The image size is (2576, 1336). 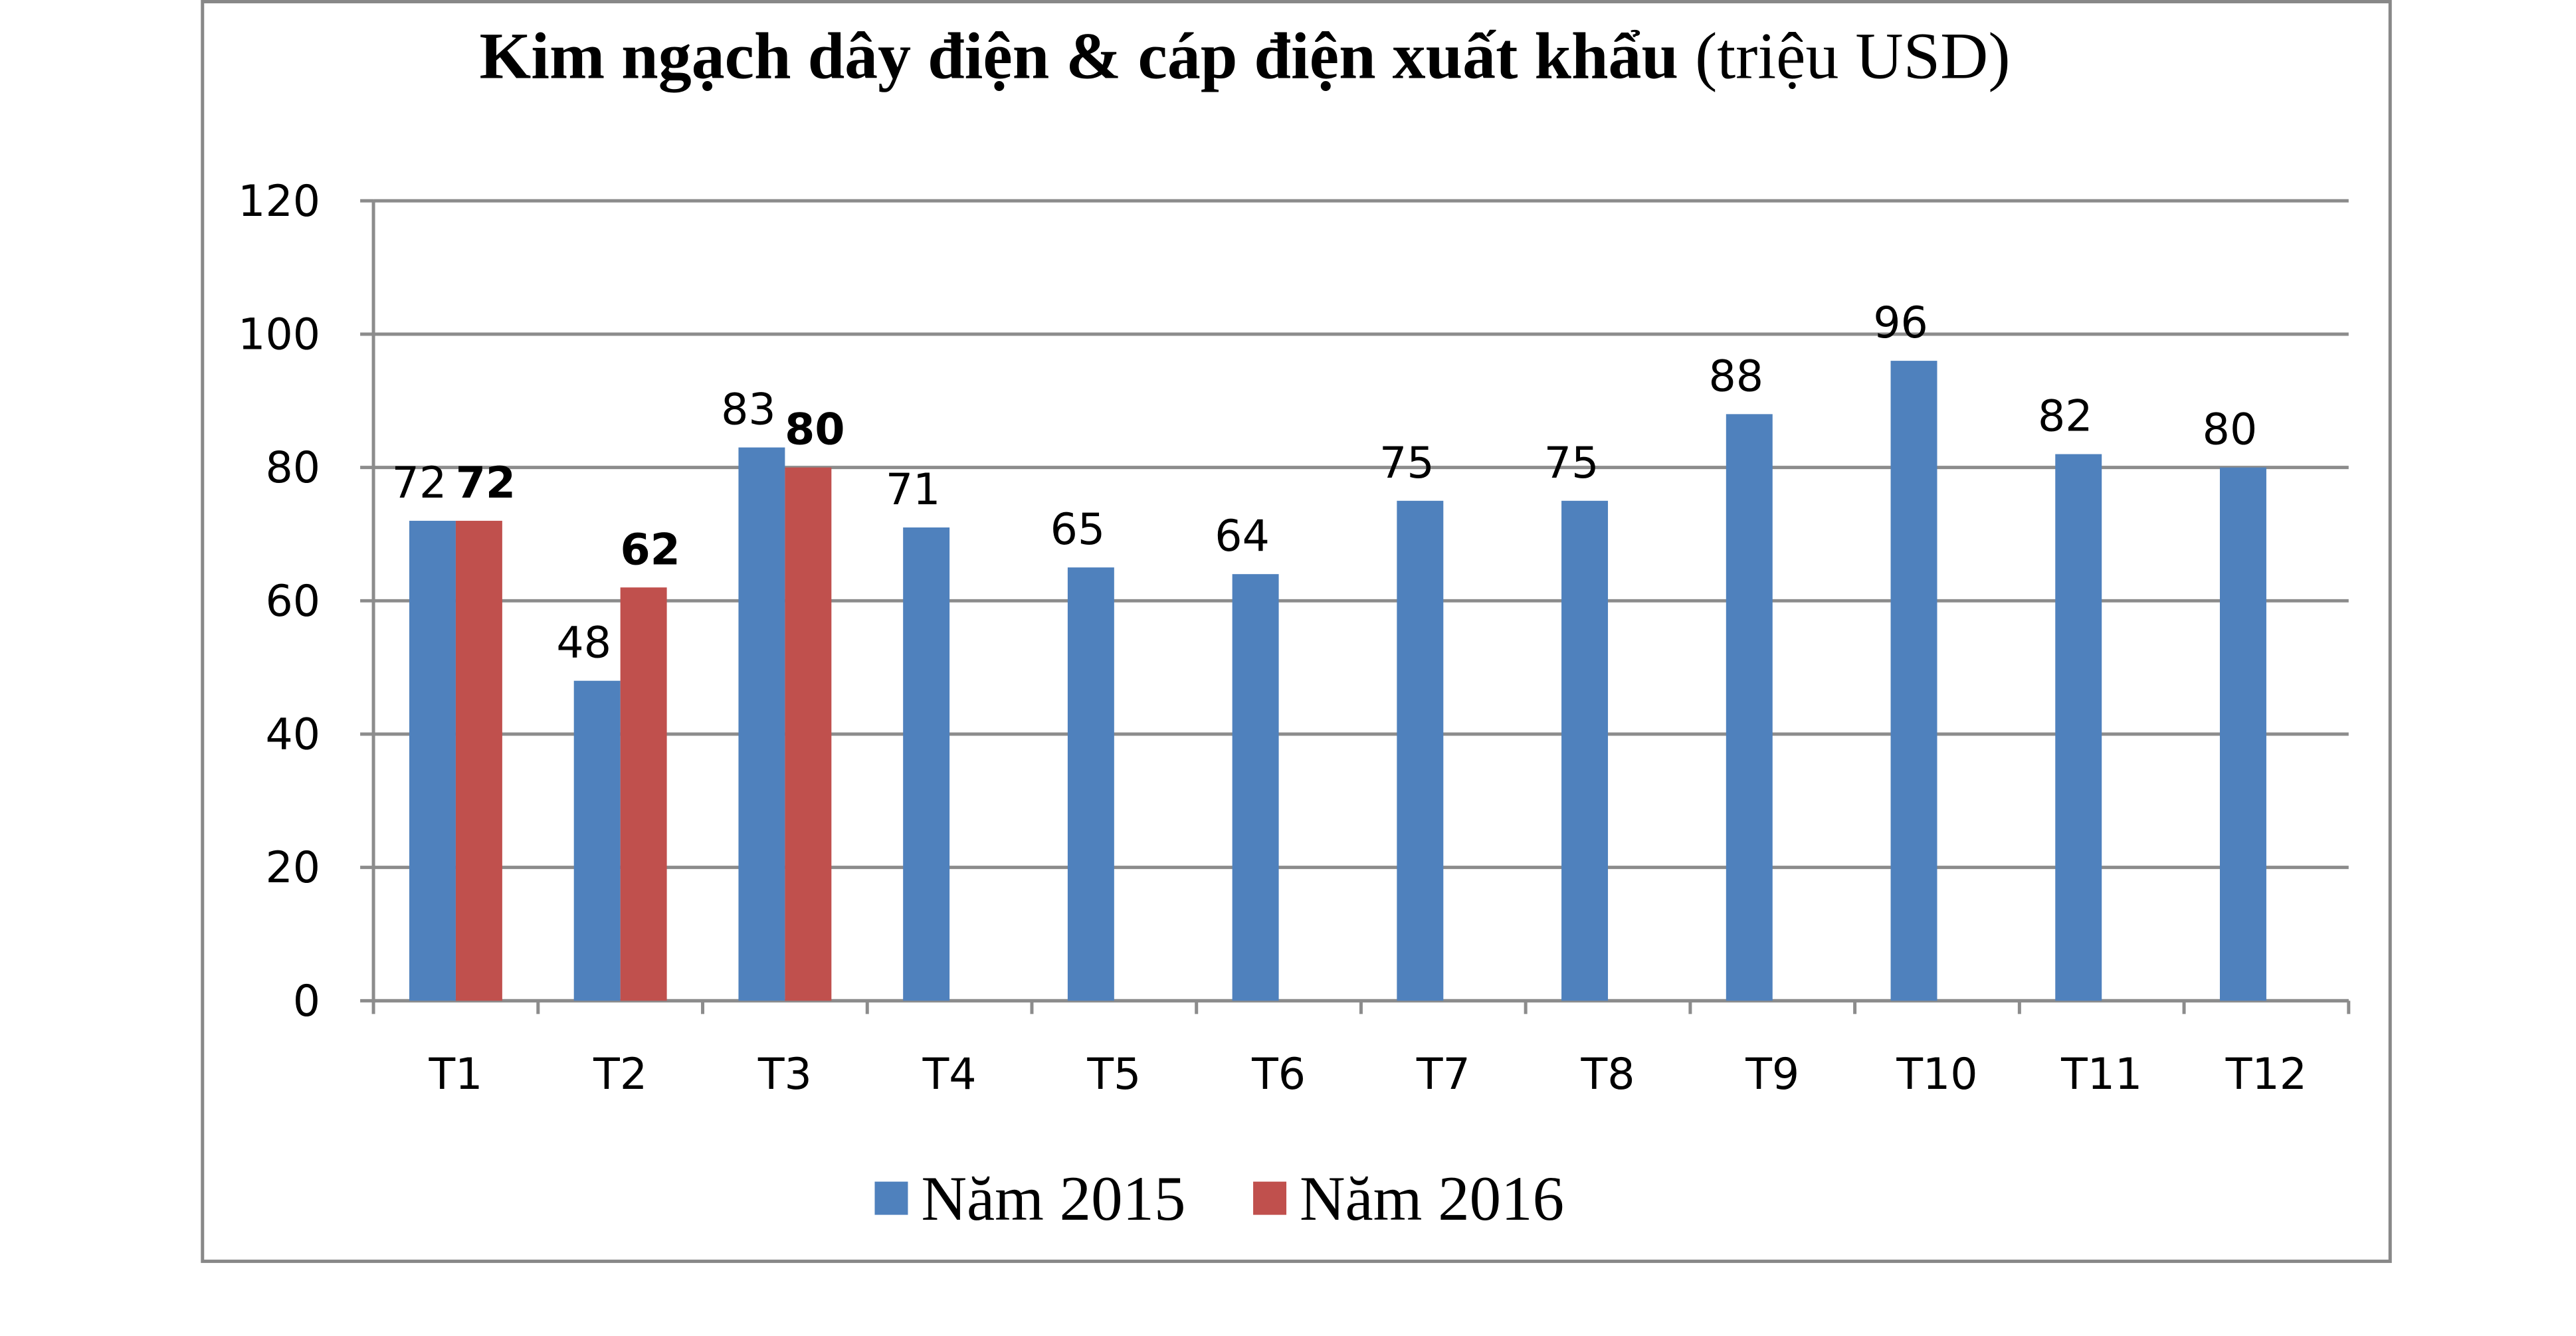 What do you see at coordinates (1432, 1198) in the screenshot?
I see `legend-label: Năm 2016` at bounding box center [1432, 1198].